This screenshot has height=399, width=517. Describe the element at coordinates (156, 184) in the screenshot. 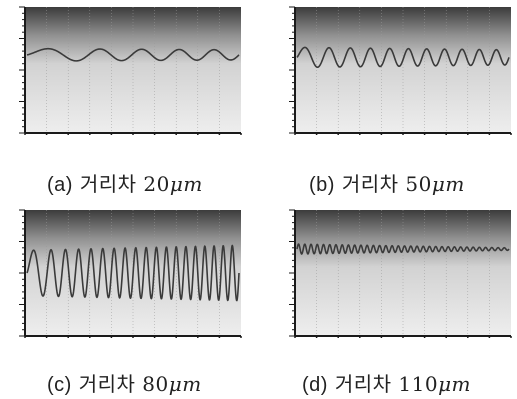

I see `caption-a-value: 20` at that location.